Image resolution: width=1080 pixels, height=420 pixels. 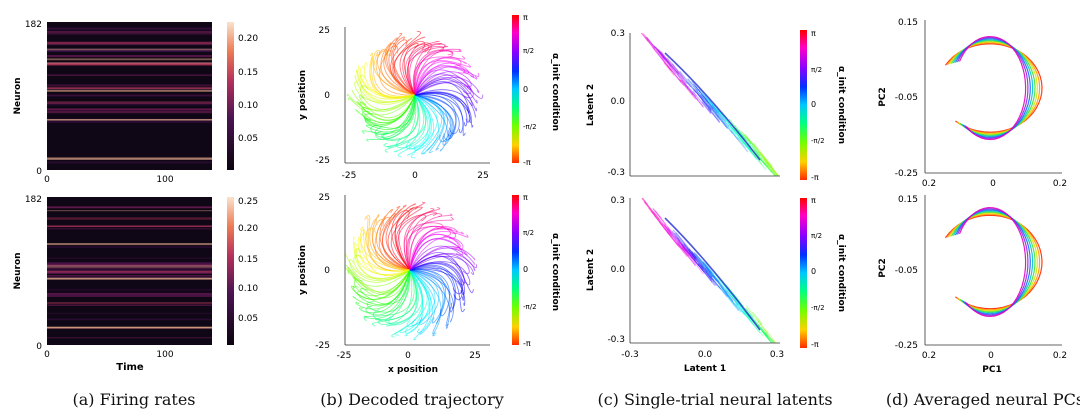 What do you see at coordinates (929, 356) in the screenshot?
I see `tick-label: 0.2` at bounding box center [929, 356].